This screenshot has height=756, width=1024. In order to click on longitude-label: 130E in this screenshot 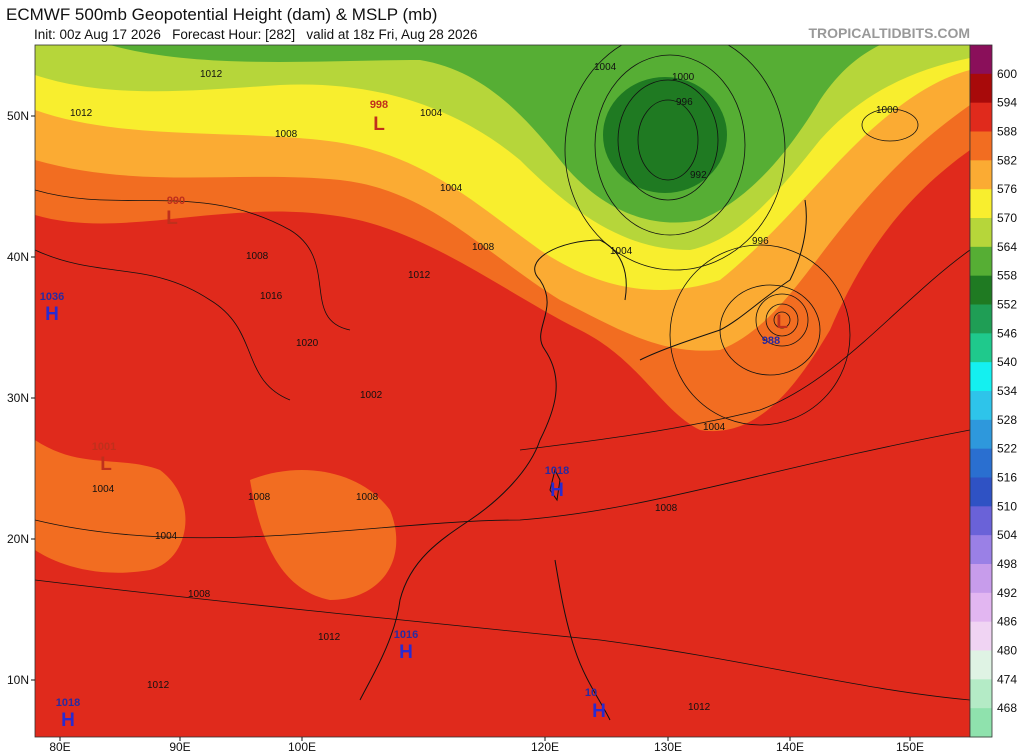, I will do `click(668, 747)`.